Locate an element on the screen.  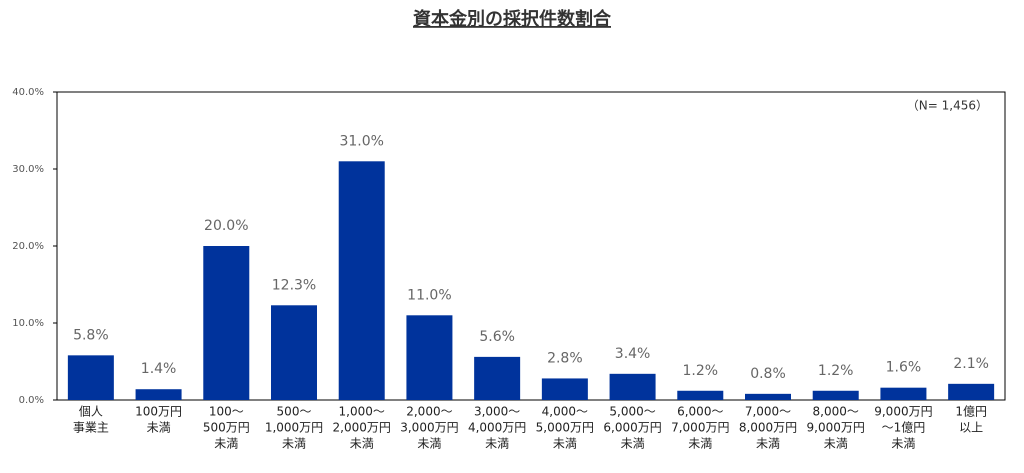
x-tick-label: 3,000万円 is located at coordinates (429, 428).